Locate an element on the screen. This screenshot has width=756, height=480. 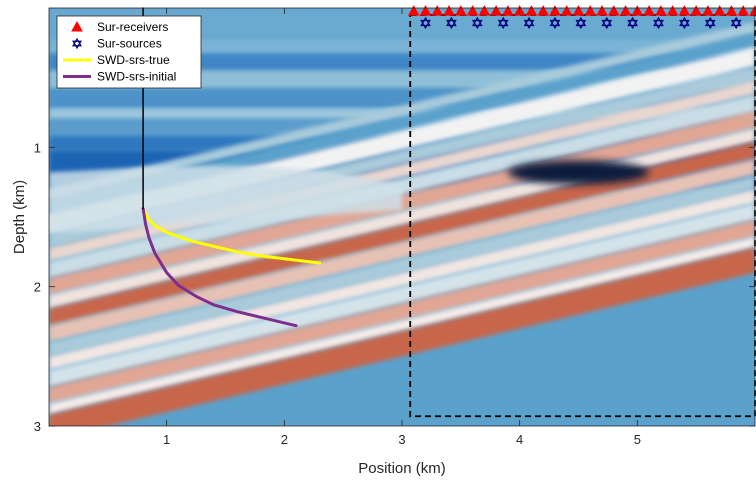
x-tick-label: 4 is located at coordinates (519, 439).